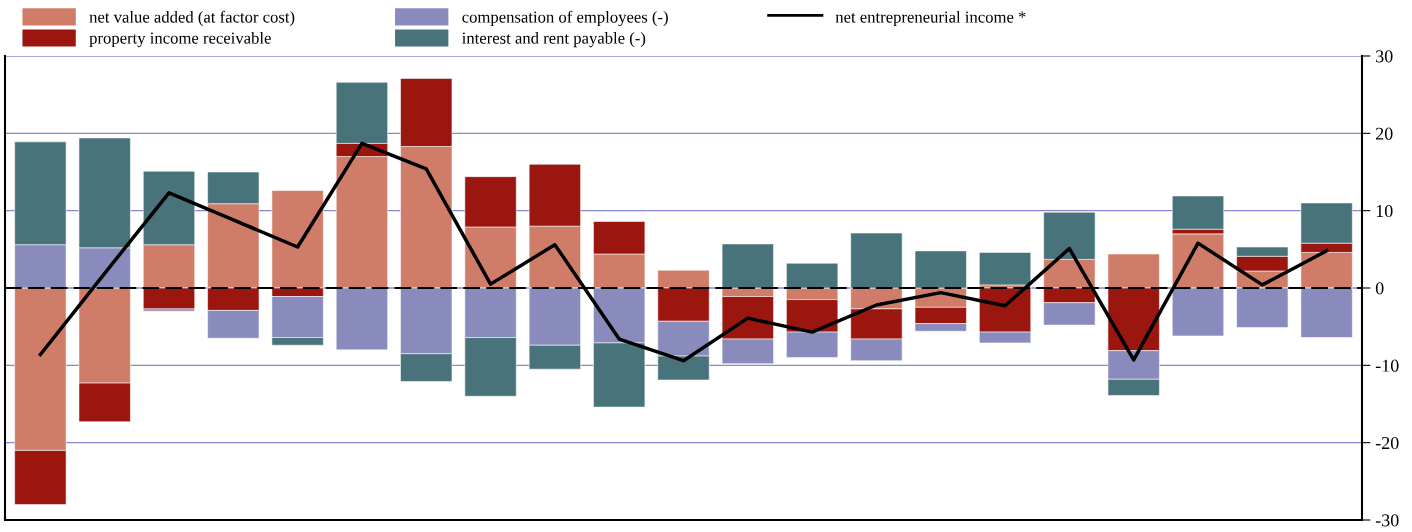 This screenshot has height=532, width=1412. What do you see at coordinates (930, 18) in the screenshot?
I see `legend-label: net entrepreneurial income *` at bounding box center [930, 18].